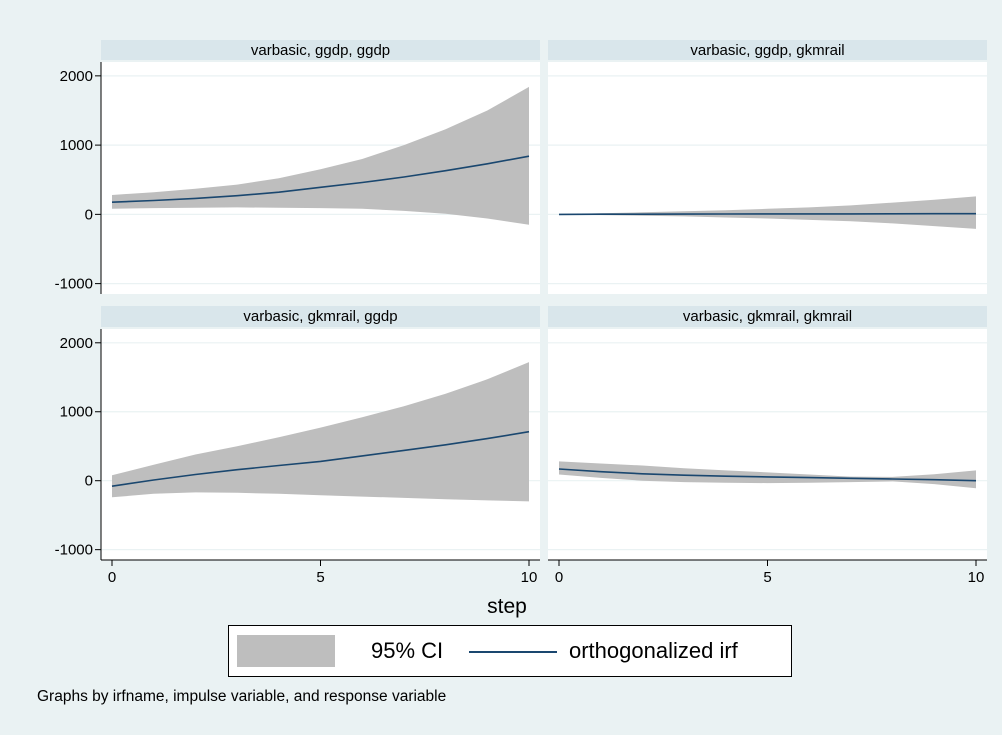 The width and height of the screenshot is (1002, 735). I want to click on panel-4-irf-line, so click(767, 475).